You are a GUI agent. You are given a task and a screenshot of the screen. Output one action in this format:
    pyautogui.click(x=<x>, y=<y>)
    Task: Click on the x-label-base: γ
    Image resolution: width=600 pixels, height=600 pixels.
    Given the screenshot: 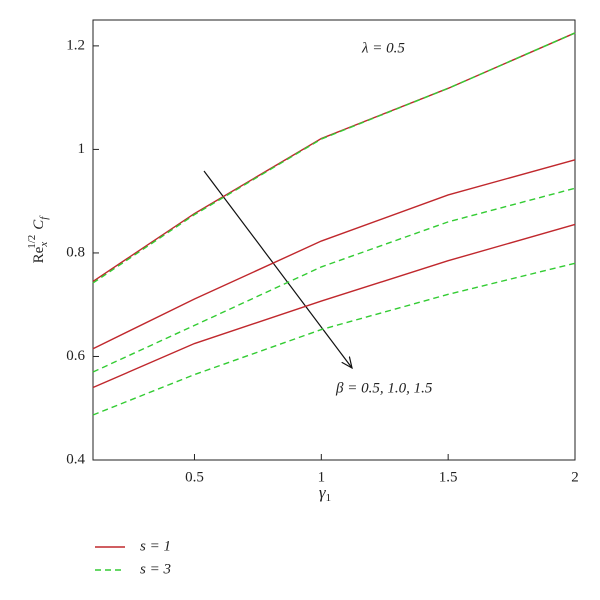 What is the action you would take?
    pyautogui.click(x=323, y=492)
    